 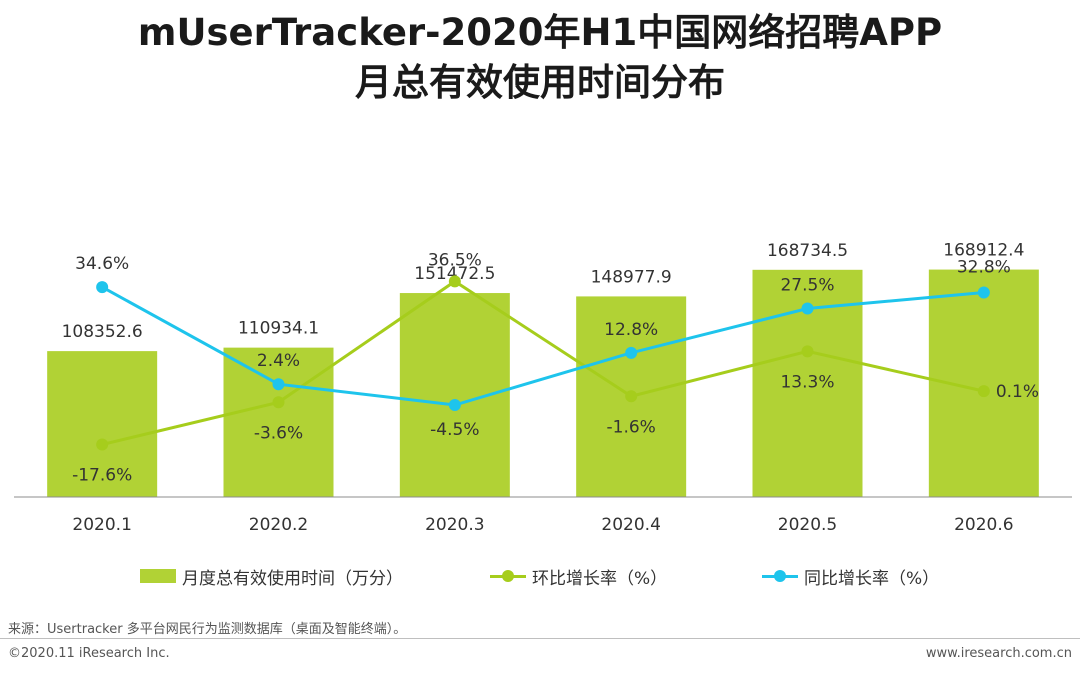 What do you see at coordinates (278, 329) in the screenshot?
I see `bar-label-2020.2: 110934.1` at bounding box center [278, 329].